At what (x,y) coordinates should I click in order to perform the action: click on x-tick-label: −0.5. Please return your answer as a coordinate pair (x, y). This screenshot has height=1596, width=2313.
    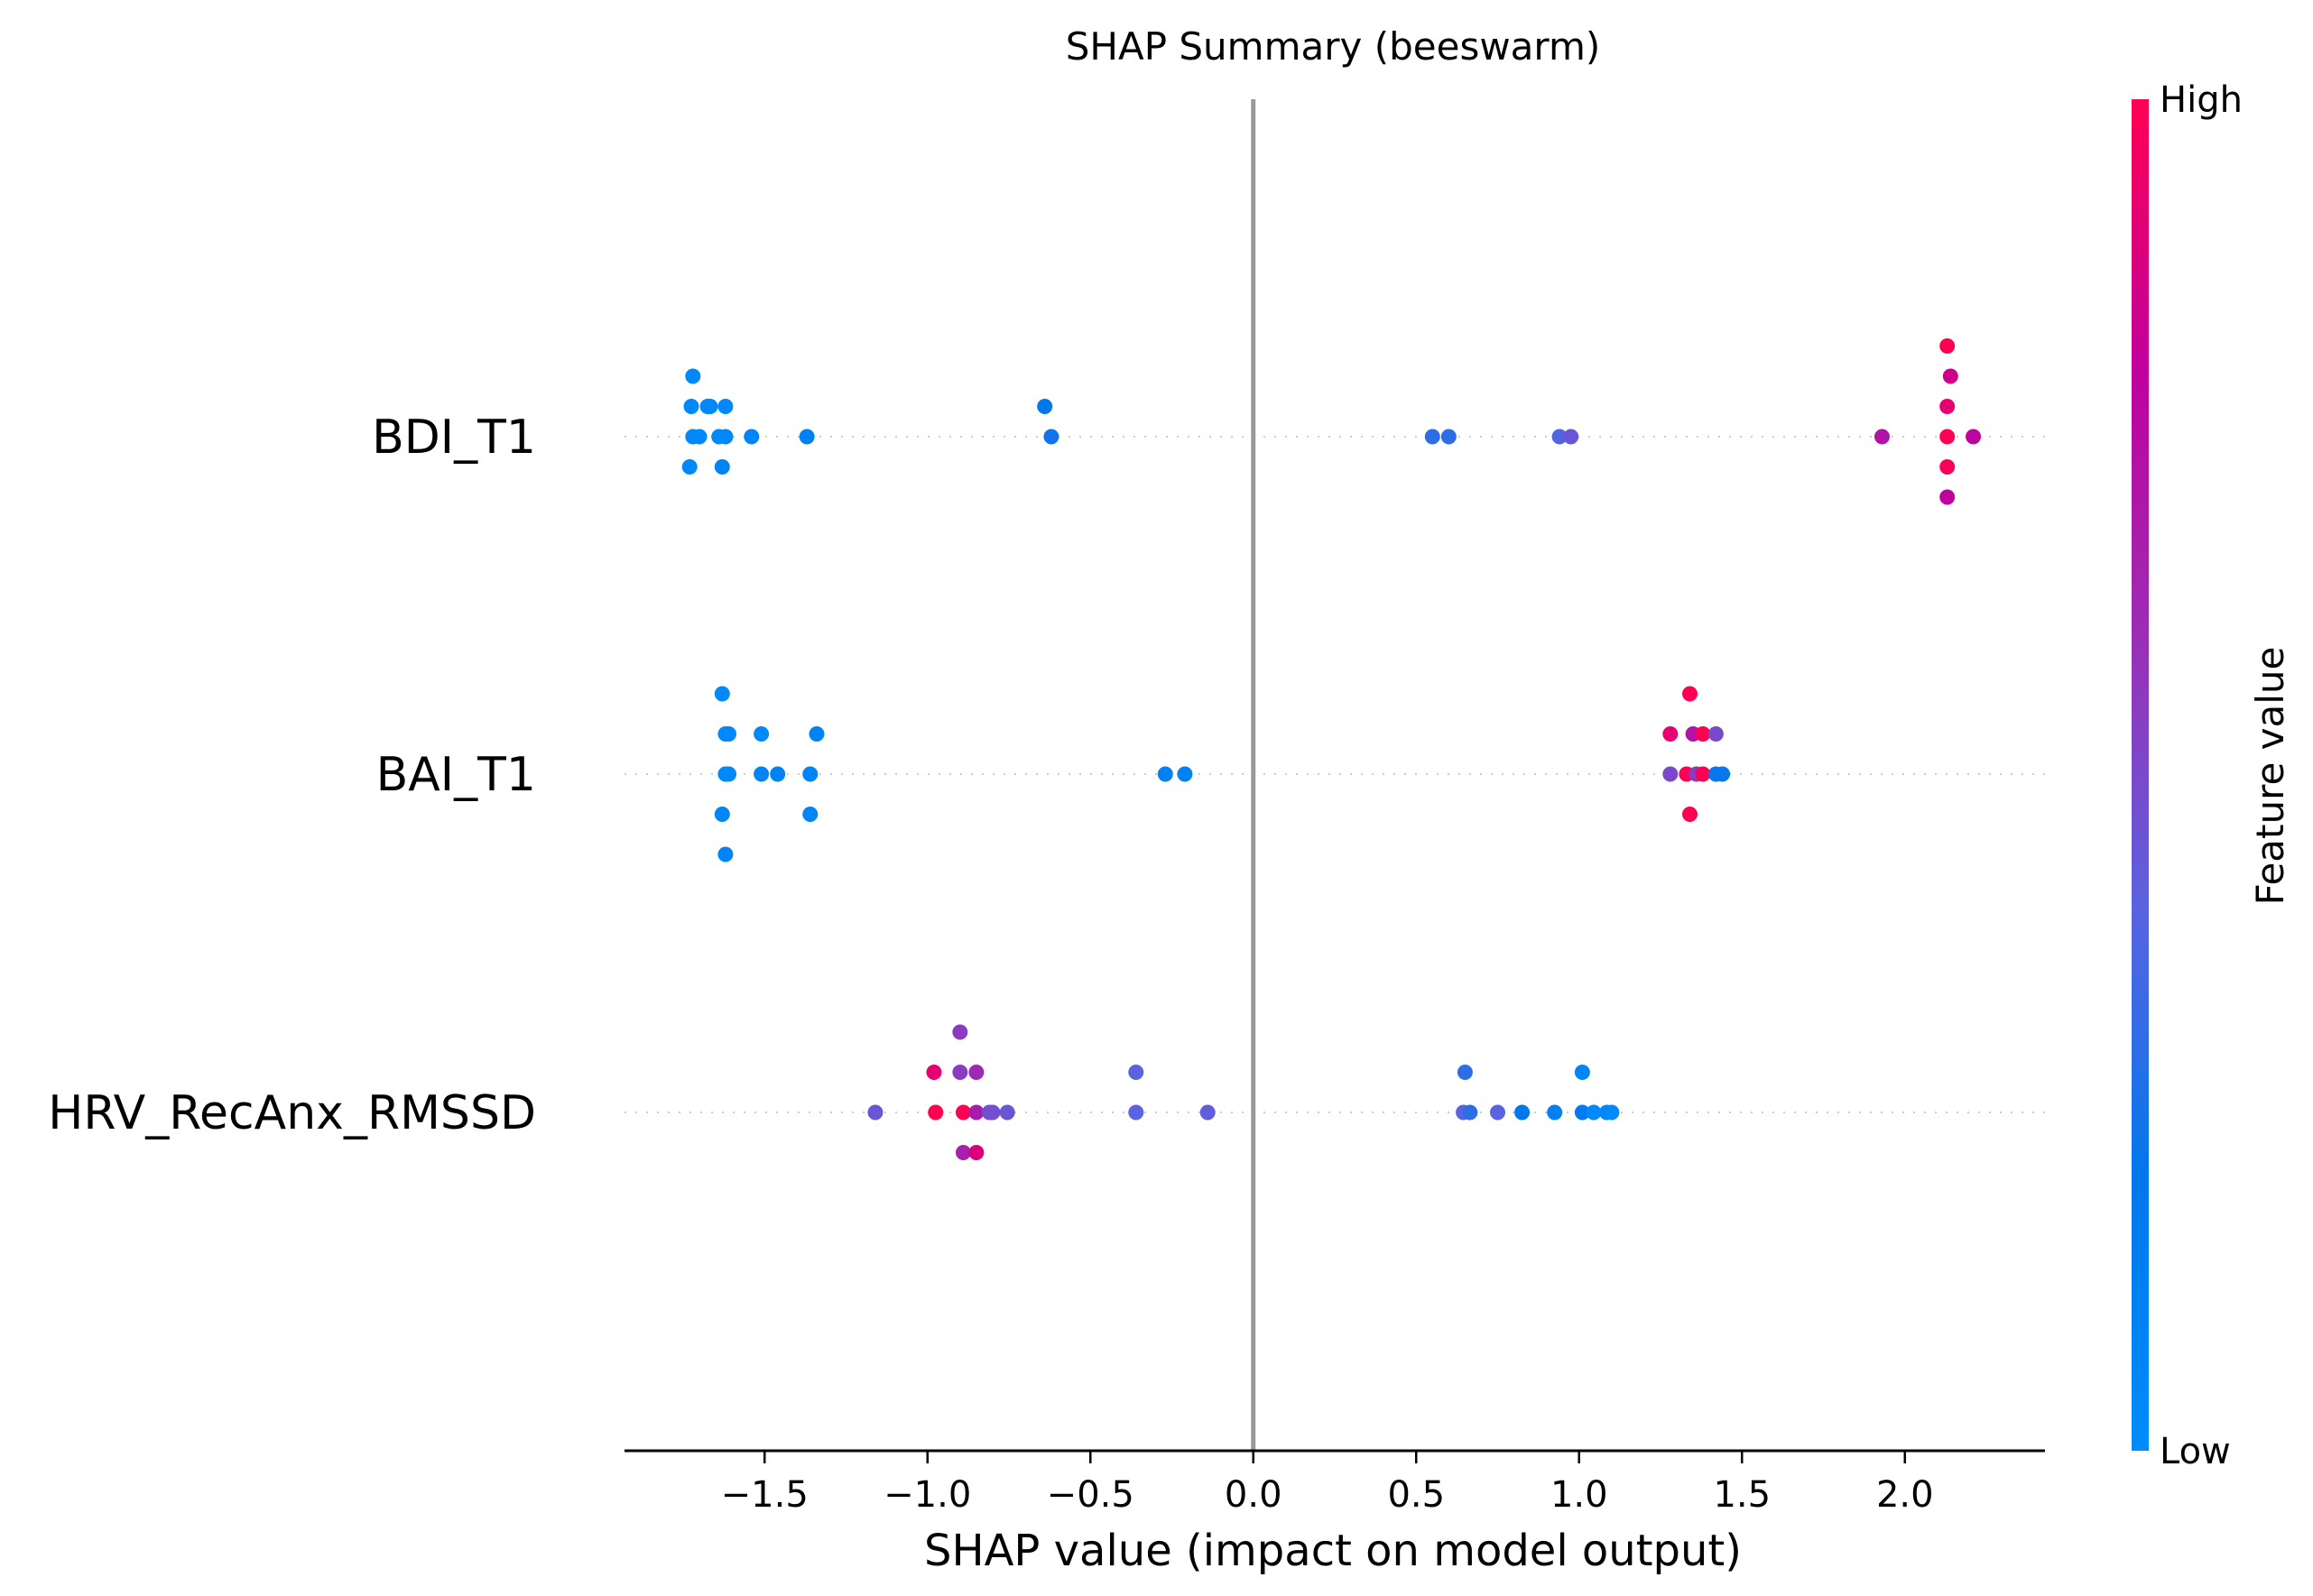
    Looking at the image, I should click on (1090, 1495).